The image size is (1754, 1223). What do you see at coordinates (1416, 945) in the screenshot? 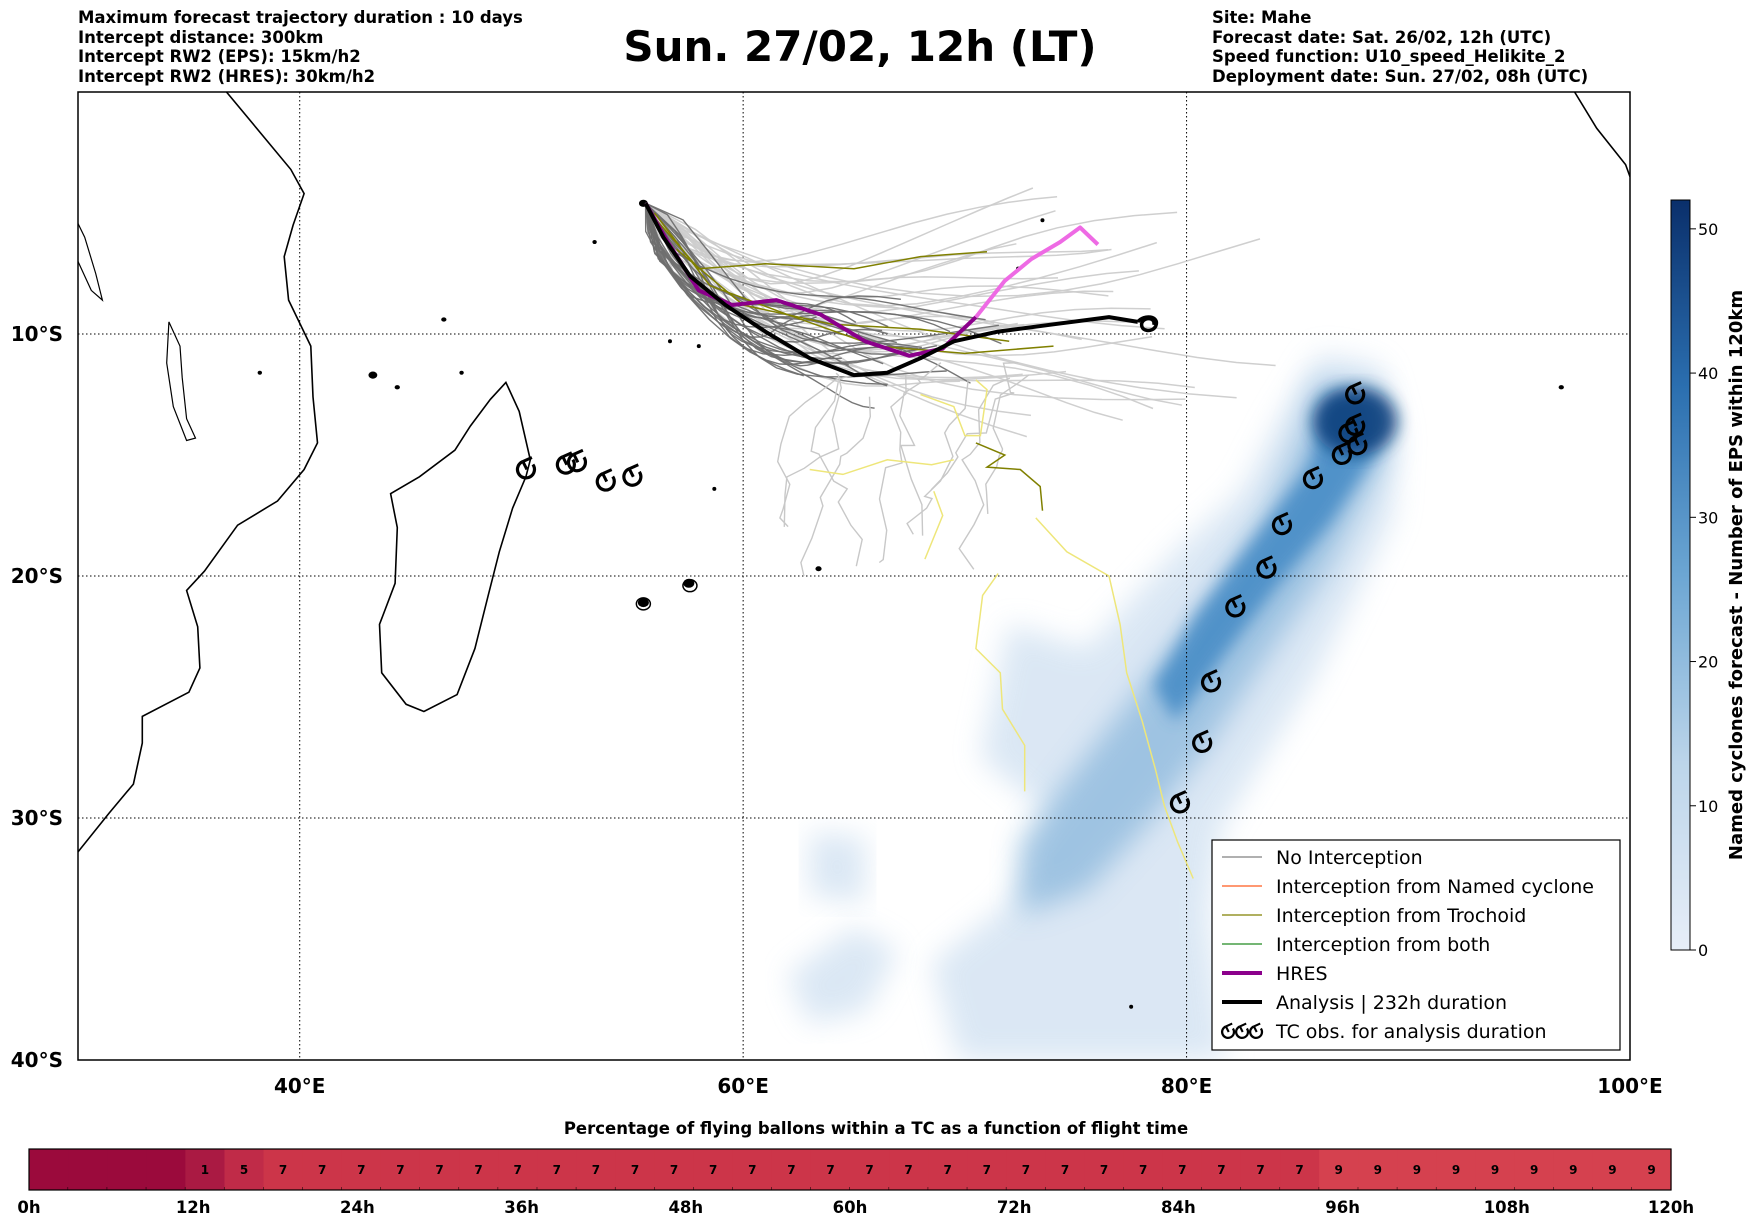
I see `legend-box` at bounding box center [1416, 945].